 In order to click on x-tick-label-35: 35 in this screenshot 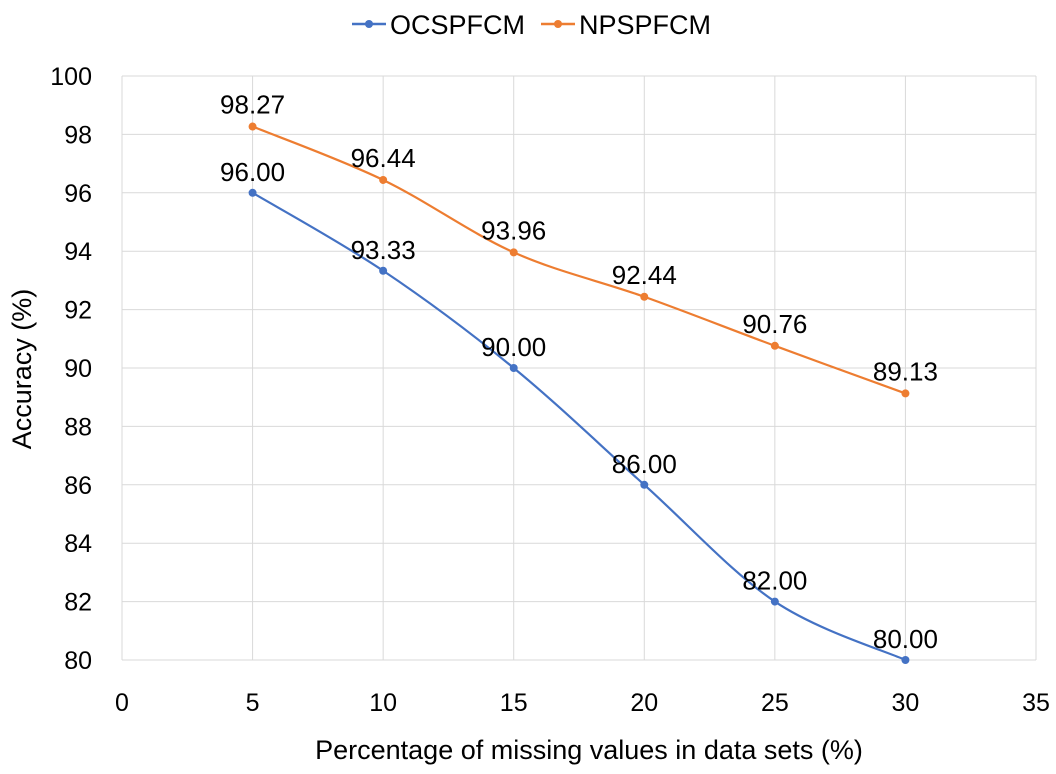, I will do `click(1036, 703)`.